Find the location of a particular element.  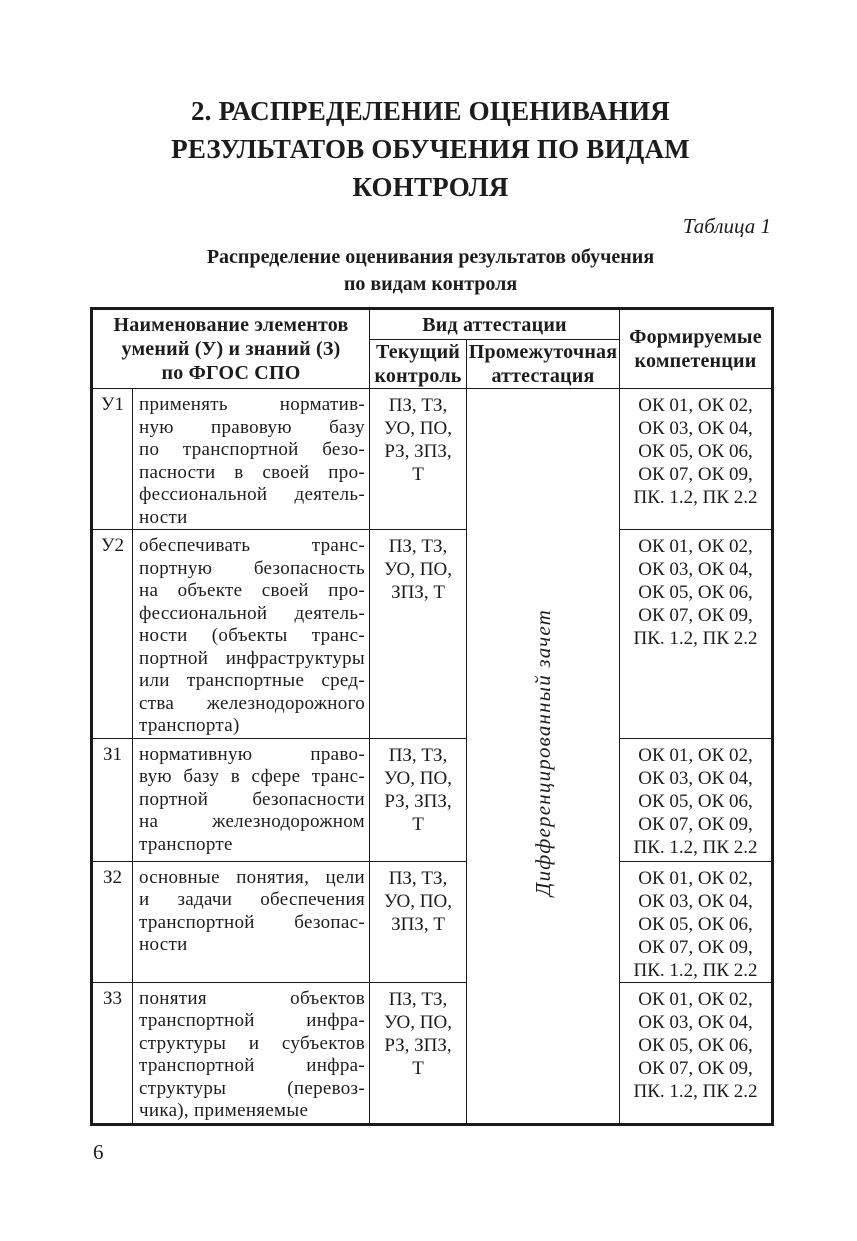

description-line: и задачи обеспечения is located at coordinates (252, 899).